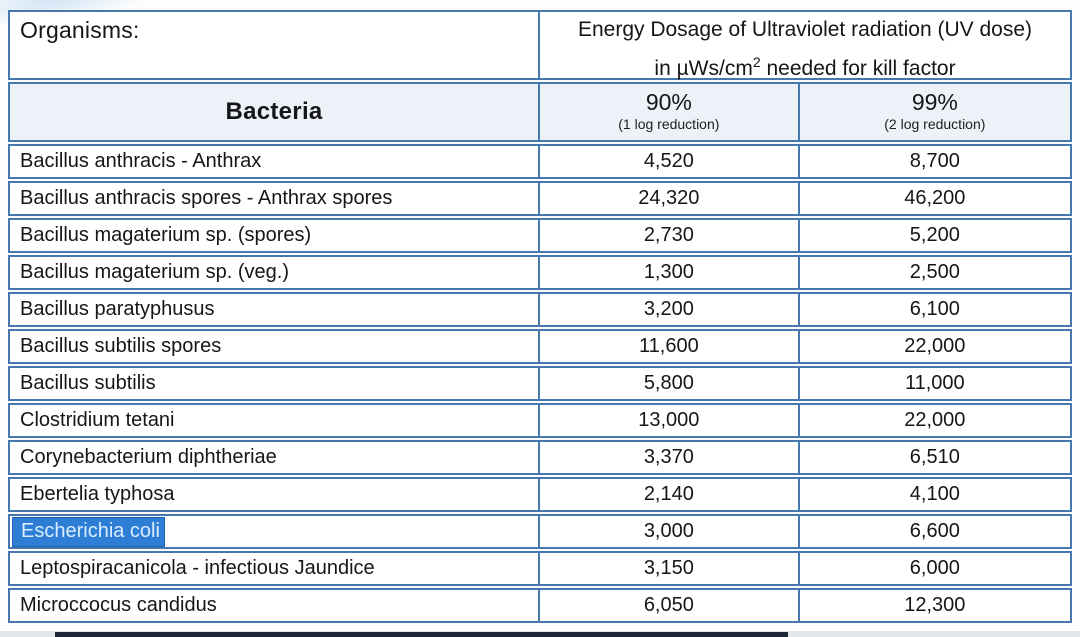 This screenshot has height=637, width=1080. I want to click on organism-name-cell: Bacillus anthracis - Anthrax, so click(275, 161).